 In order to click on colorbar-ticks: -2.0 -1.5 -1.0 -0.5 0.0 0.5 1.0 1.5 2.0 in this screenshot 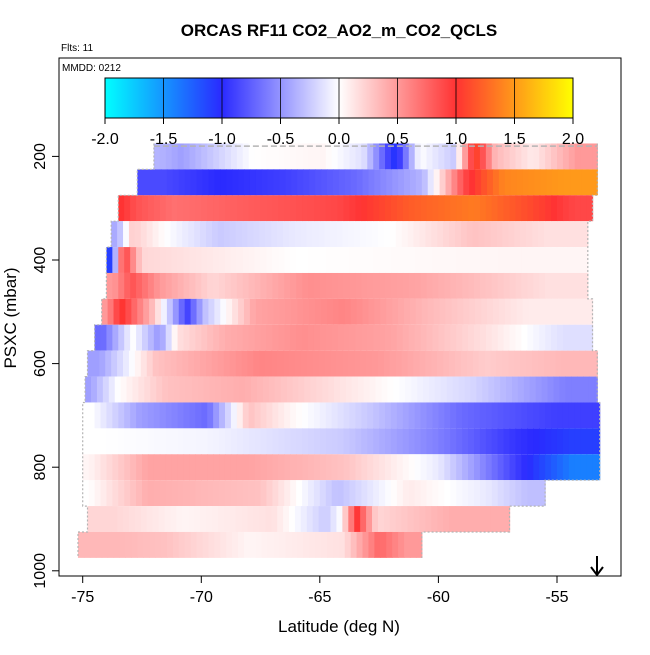, I will do `click(337, 133)`.